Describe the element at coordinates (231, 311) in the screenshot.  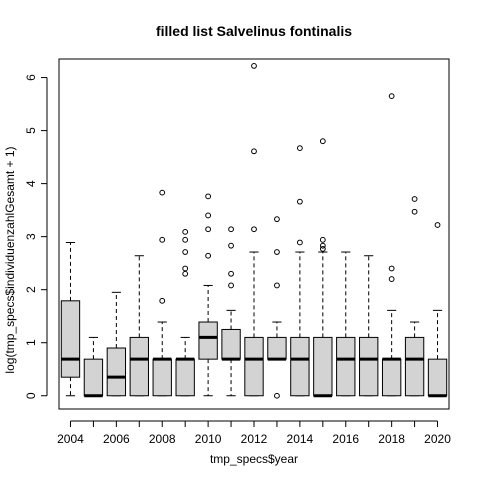
I see `box-2011` at that location.